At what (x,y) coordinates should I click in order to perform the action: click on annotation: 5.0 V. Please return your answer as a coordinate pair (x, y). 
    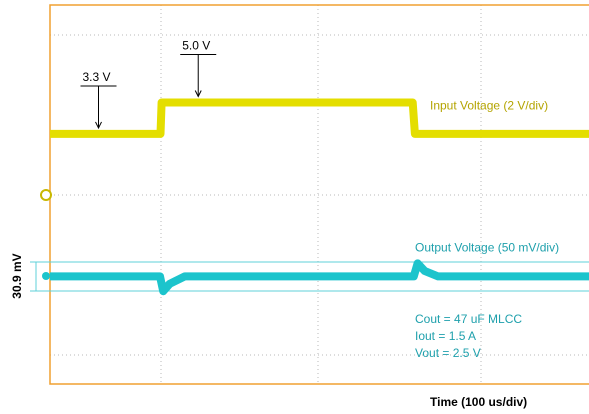
    Looking at the image, I should click on (196, 46).